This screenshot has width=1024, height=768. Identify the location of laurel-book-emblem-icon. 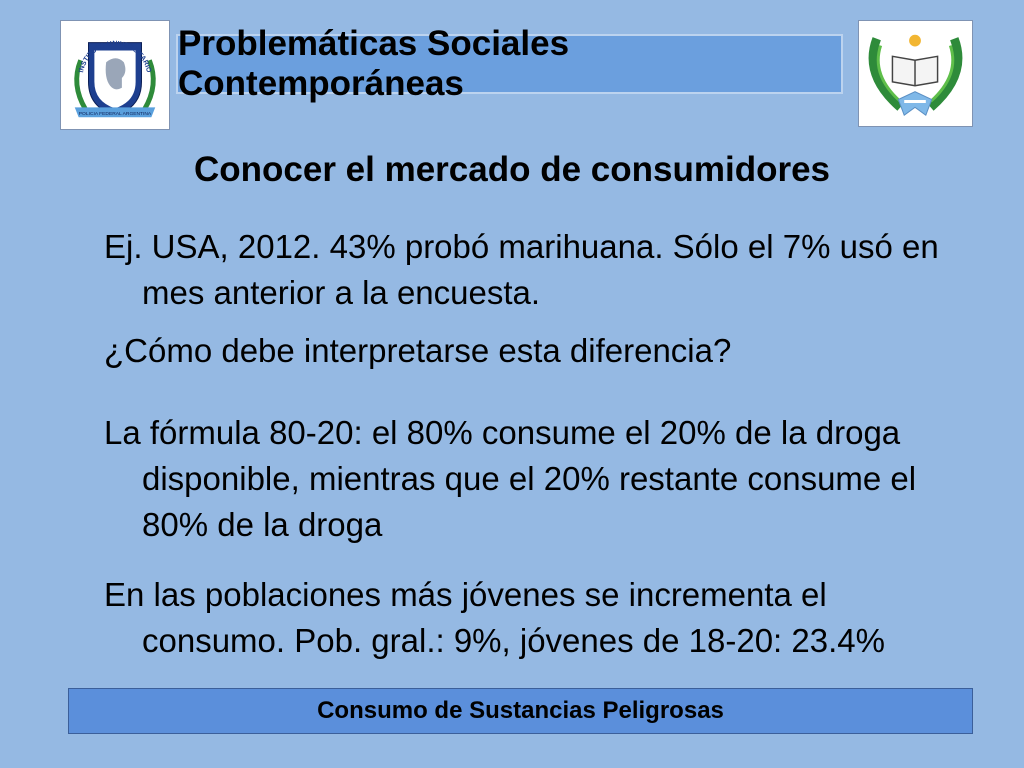
(915, 75).